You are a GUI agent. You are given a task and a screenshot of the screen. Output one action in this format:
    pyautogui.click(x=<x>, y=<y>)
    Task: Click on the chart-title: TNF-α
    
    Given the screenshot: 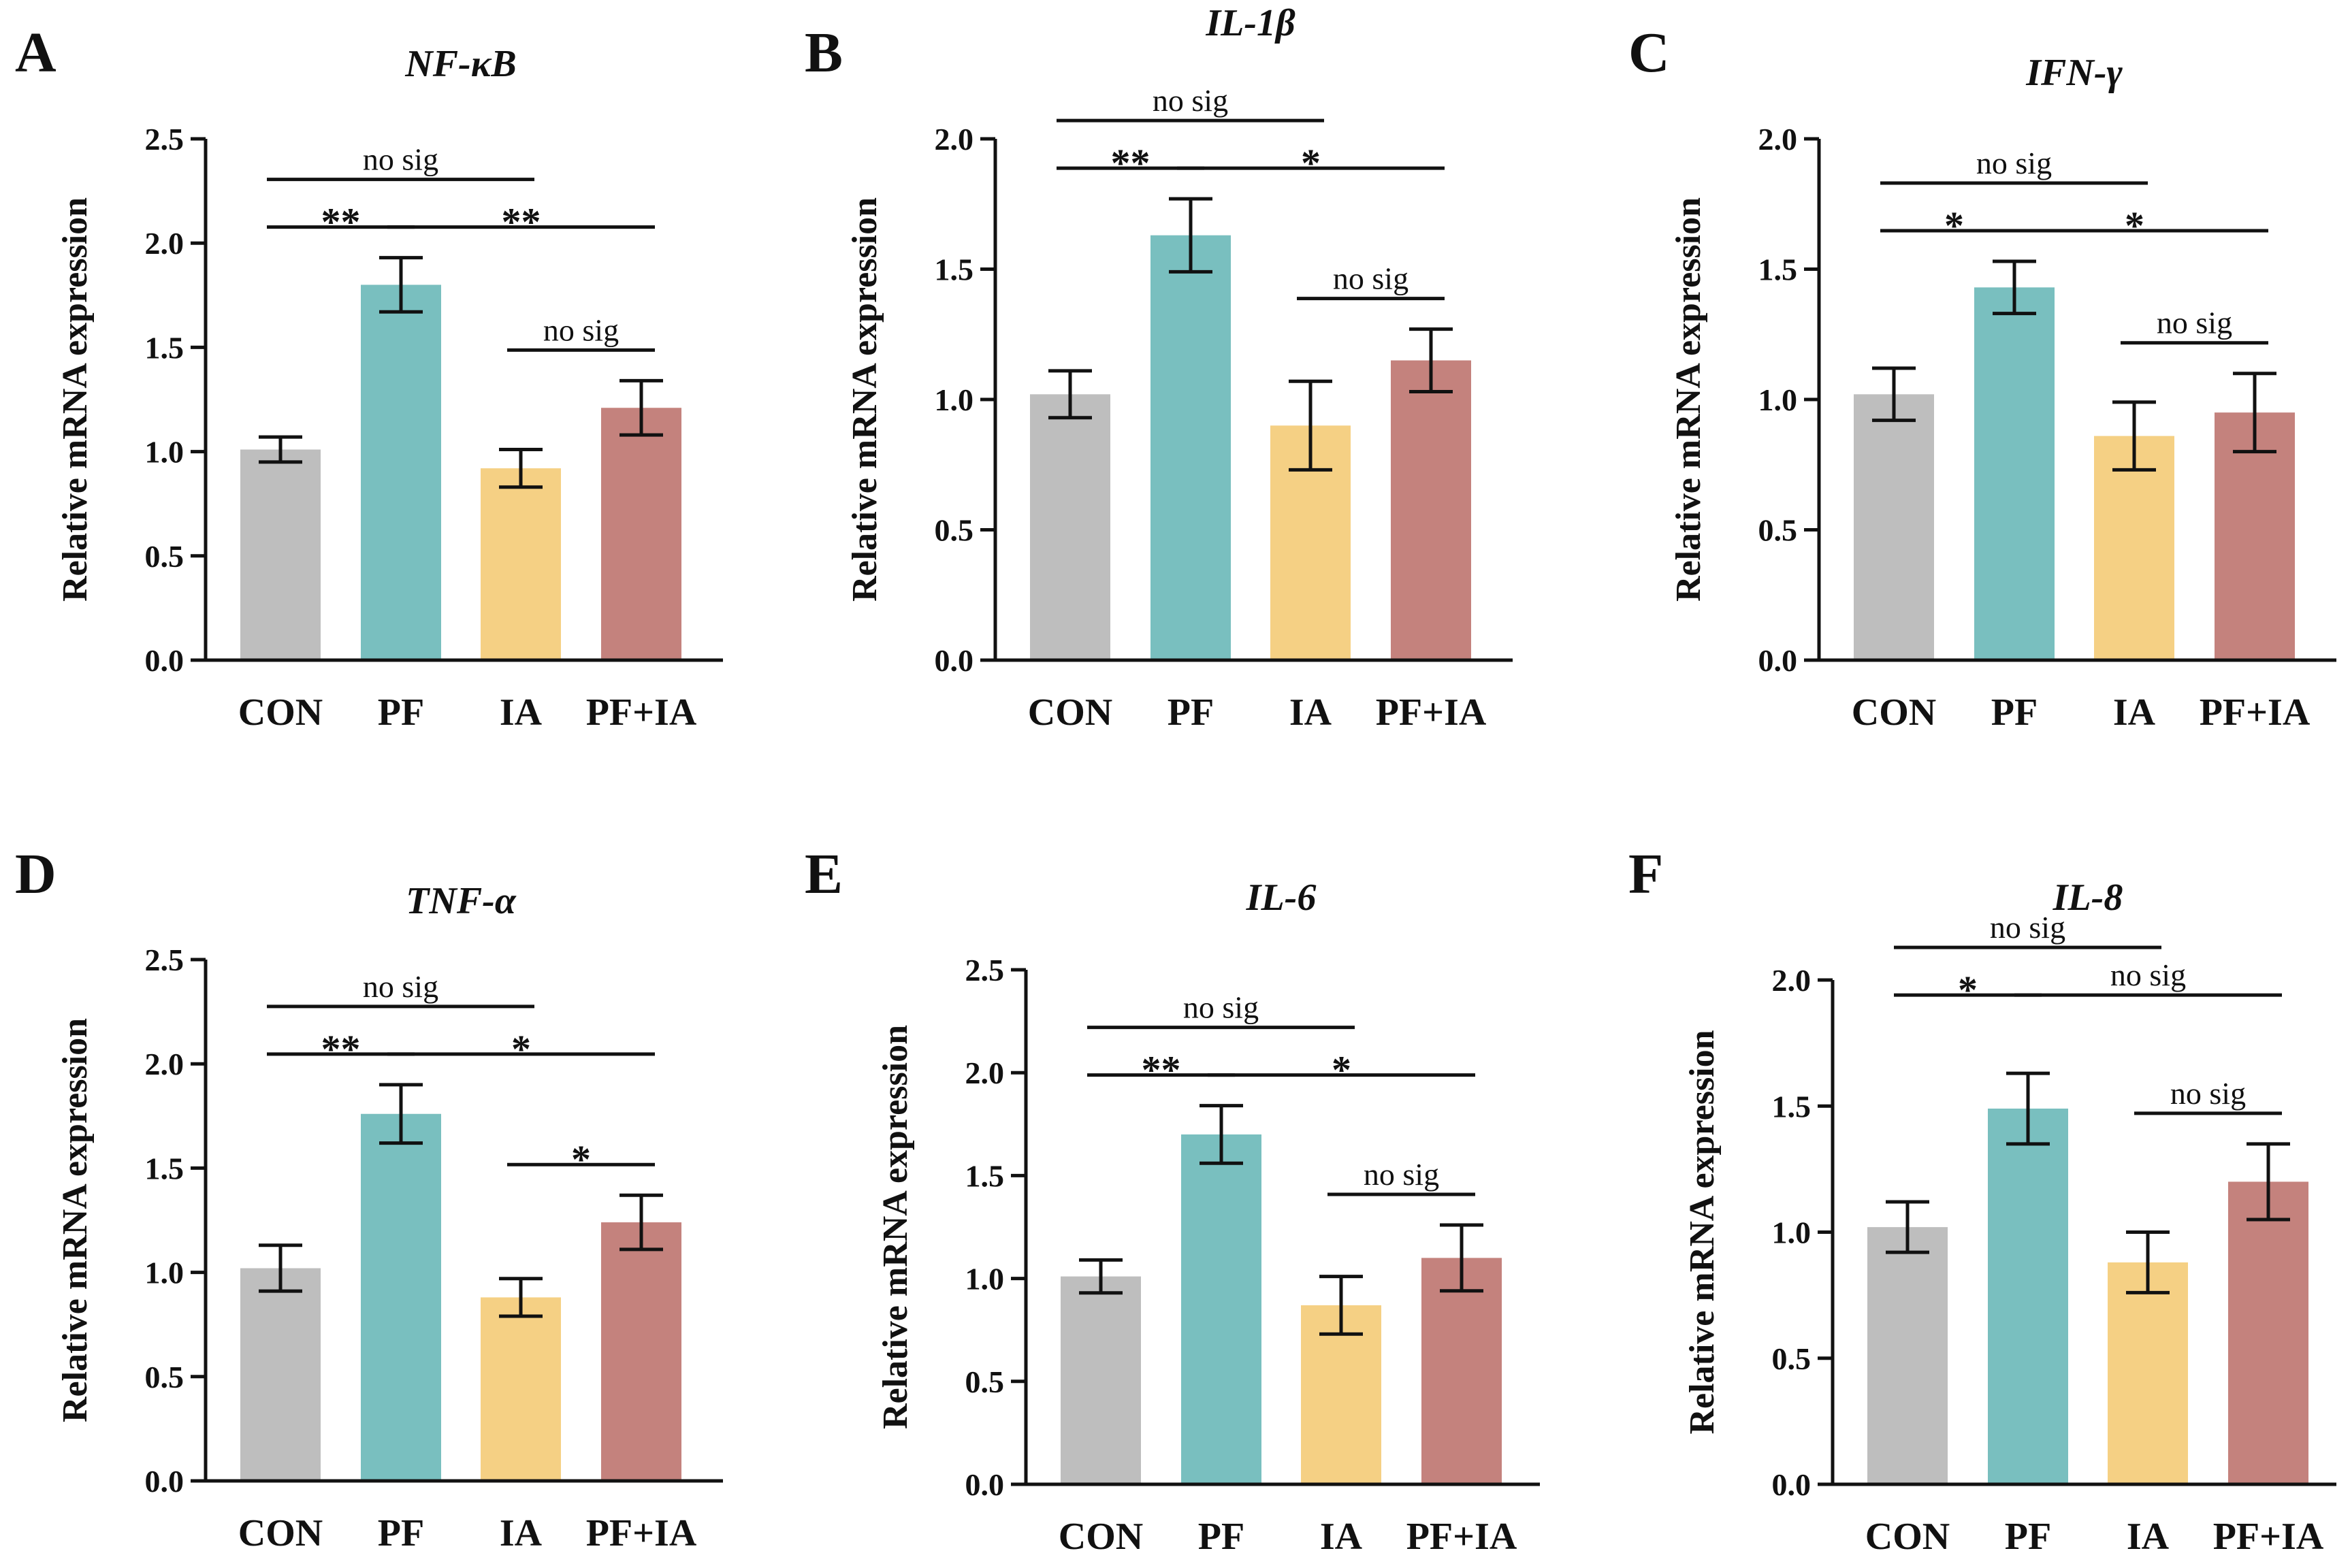 What is the action you would take?
    pyautogui.click(x=461, y=901)
    